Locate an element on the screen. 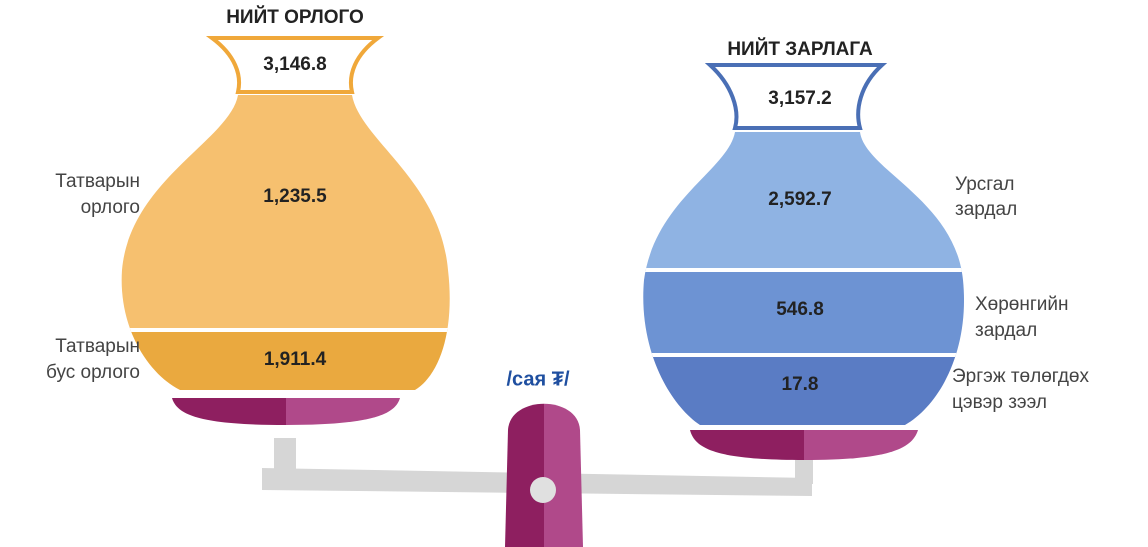 The image size is (1148, 547). expense-label: Хөрөнгийн is located at coordinates (1022, 304).